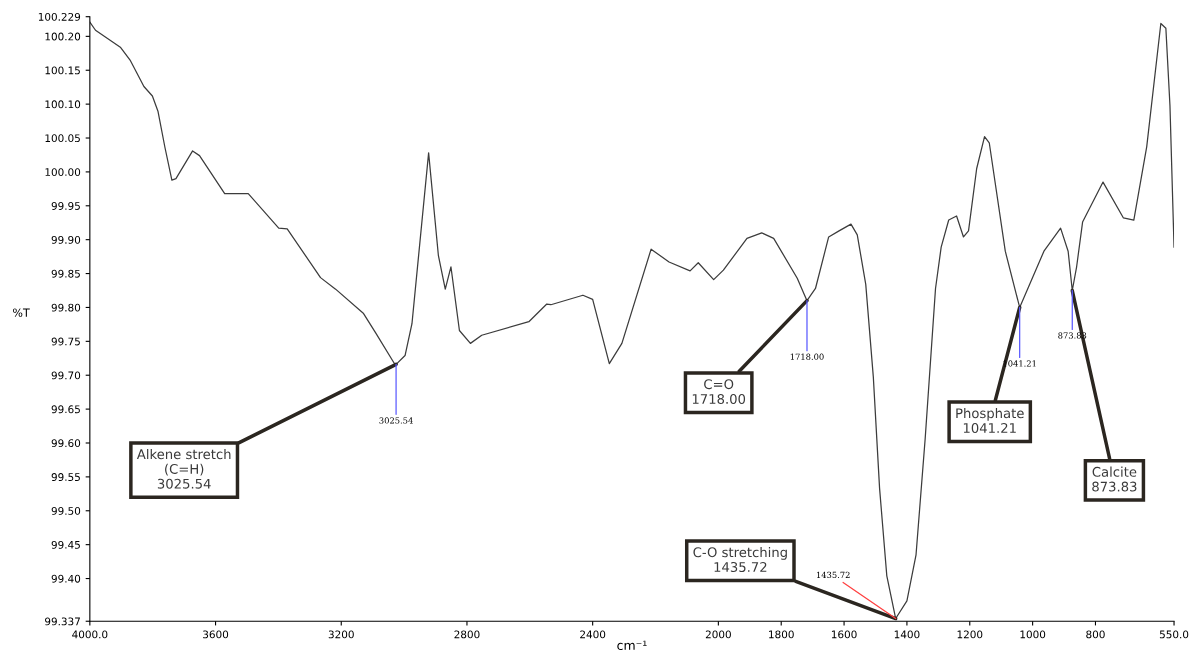 This screenshot has width=1198, height=668. I want to click on annotation: C=O 1718.00, so click(719, 391).